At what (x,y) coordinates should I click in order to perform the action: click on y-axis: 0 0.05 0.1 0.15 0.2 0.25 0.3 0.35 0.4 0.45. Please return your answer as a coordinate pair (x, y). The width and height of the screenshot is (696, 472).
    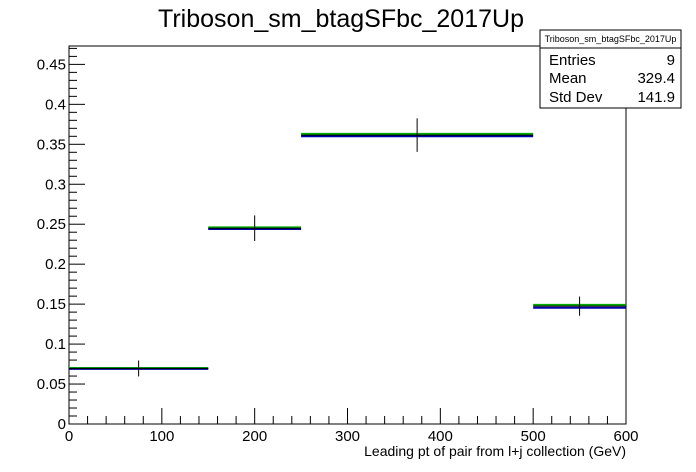
    Looking at the image, I should click on (61, 240).